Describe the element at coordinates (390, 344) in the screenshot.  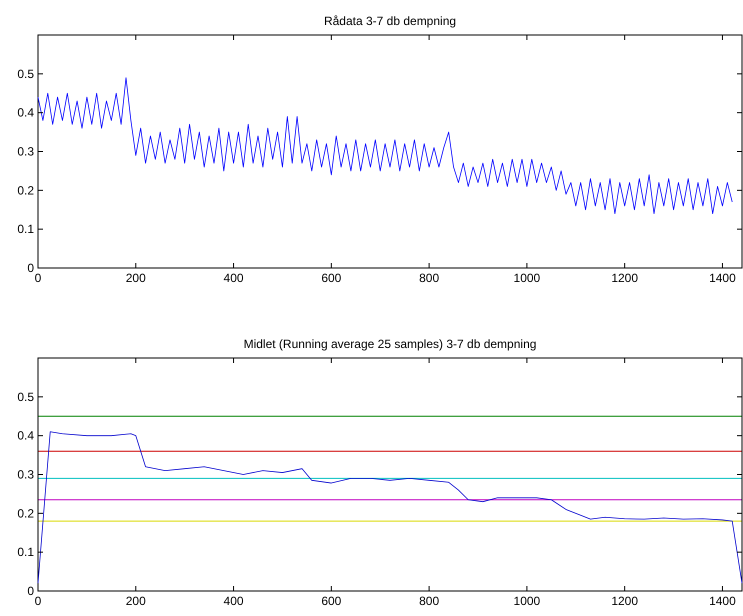
I see `chart-title: Midlet (Running average 25 samples) 3-7 db dempning` at that location.